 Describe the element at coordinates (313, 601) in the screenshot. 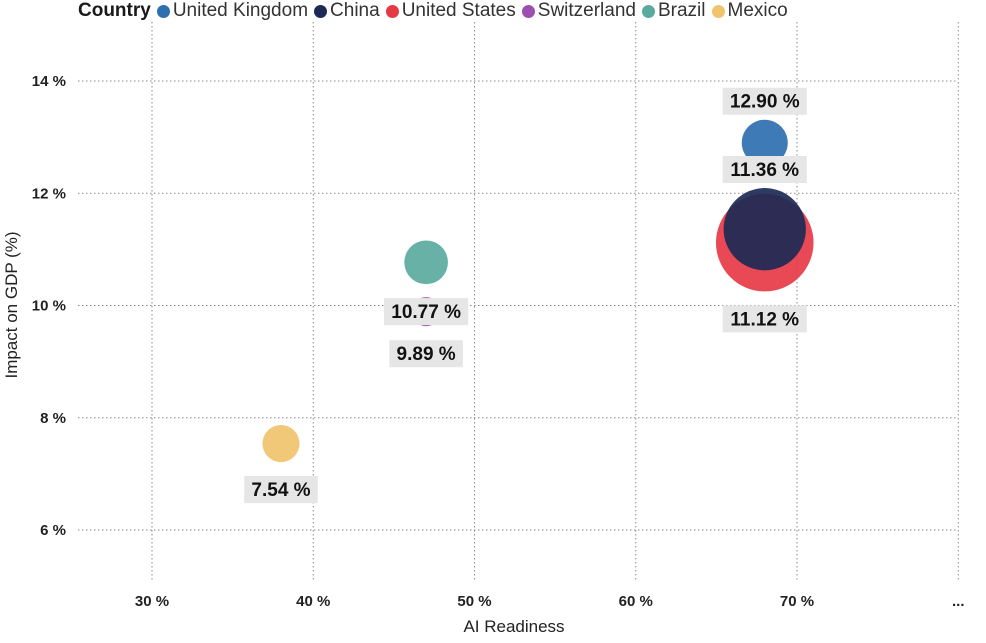

I see `x-tick-label: 40 %` at that location.